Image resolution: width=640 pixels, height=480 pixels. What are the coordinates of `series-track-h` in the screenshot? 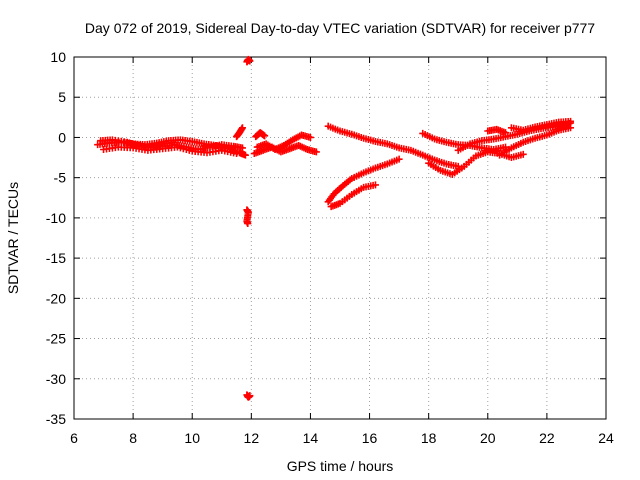 It's located at (393, 146).